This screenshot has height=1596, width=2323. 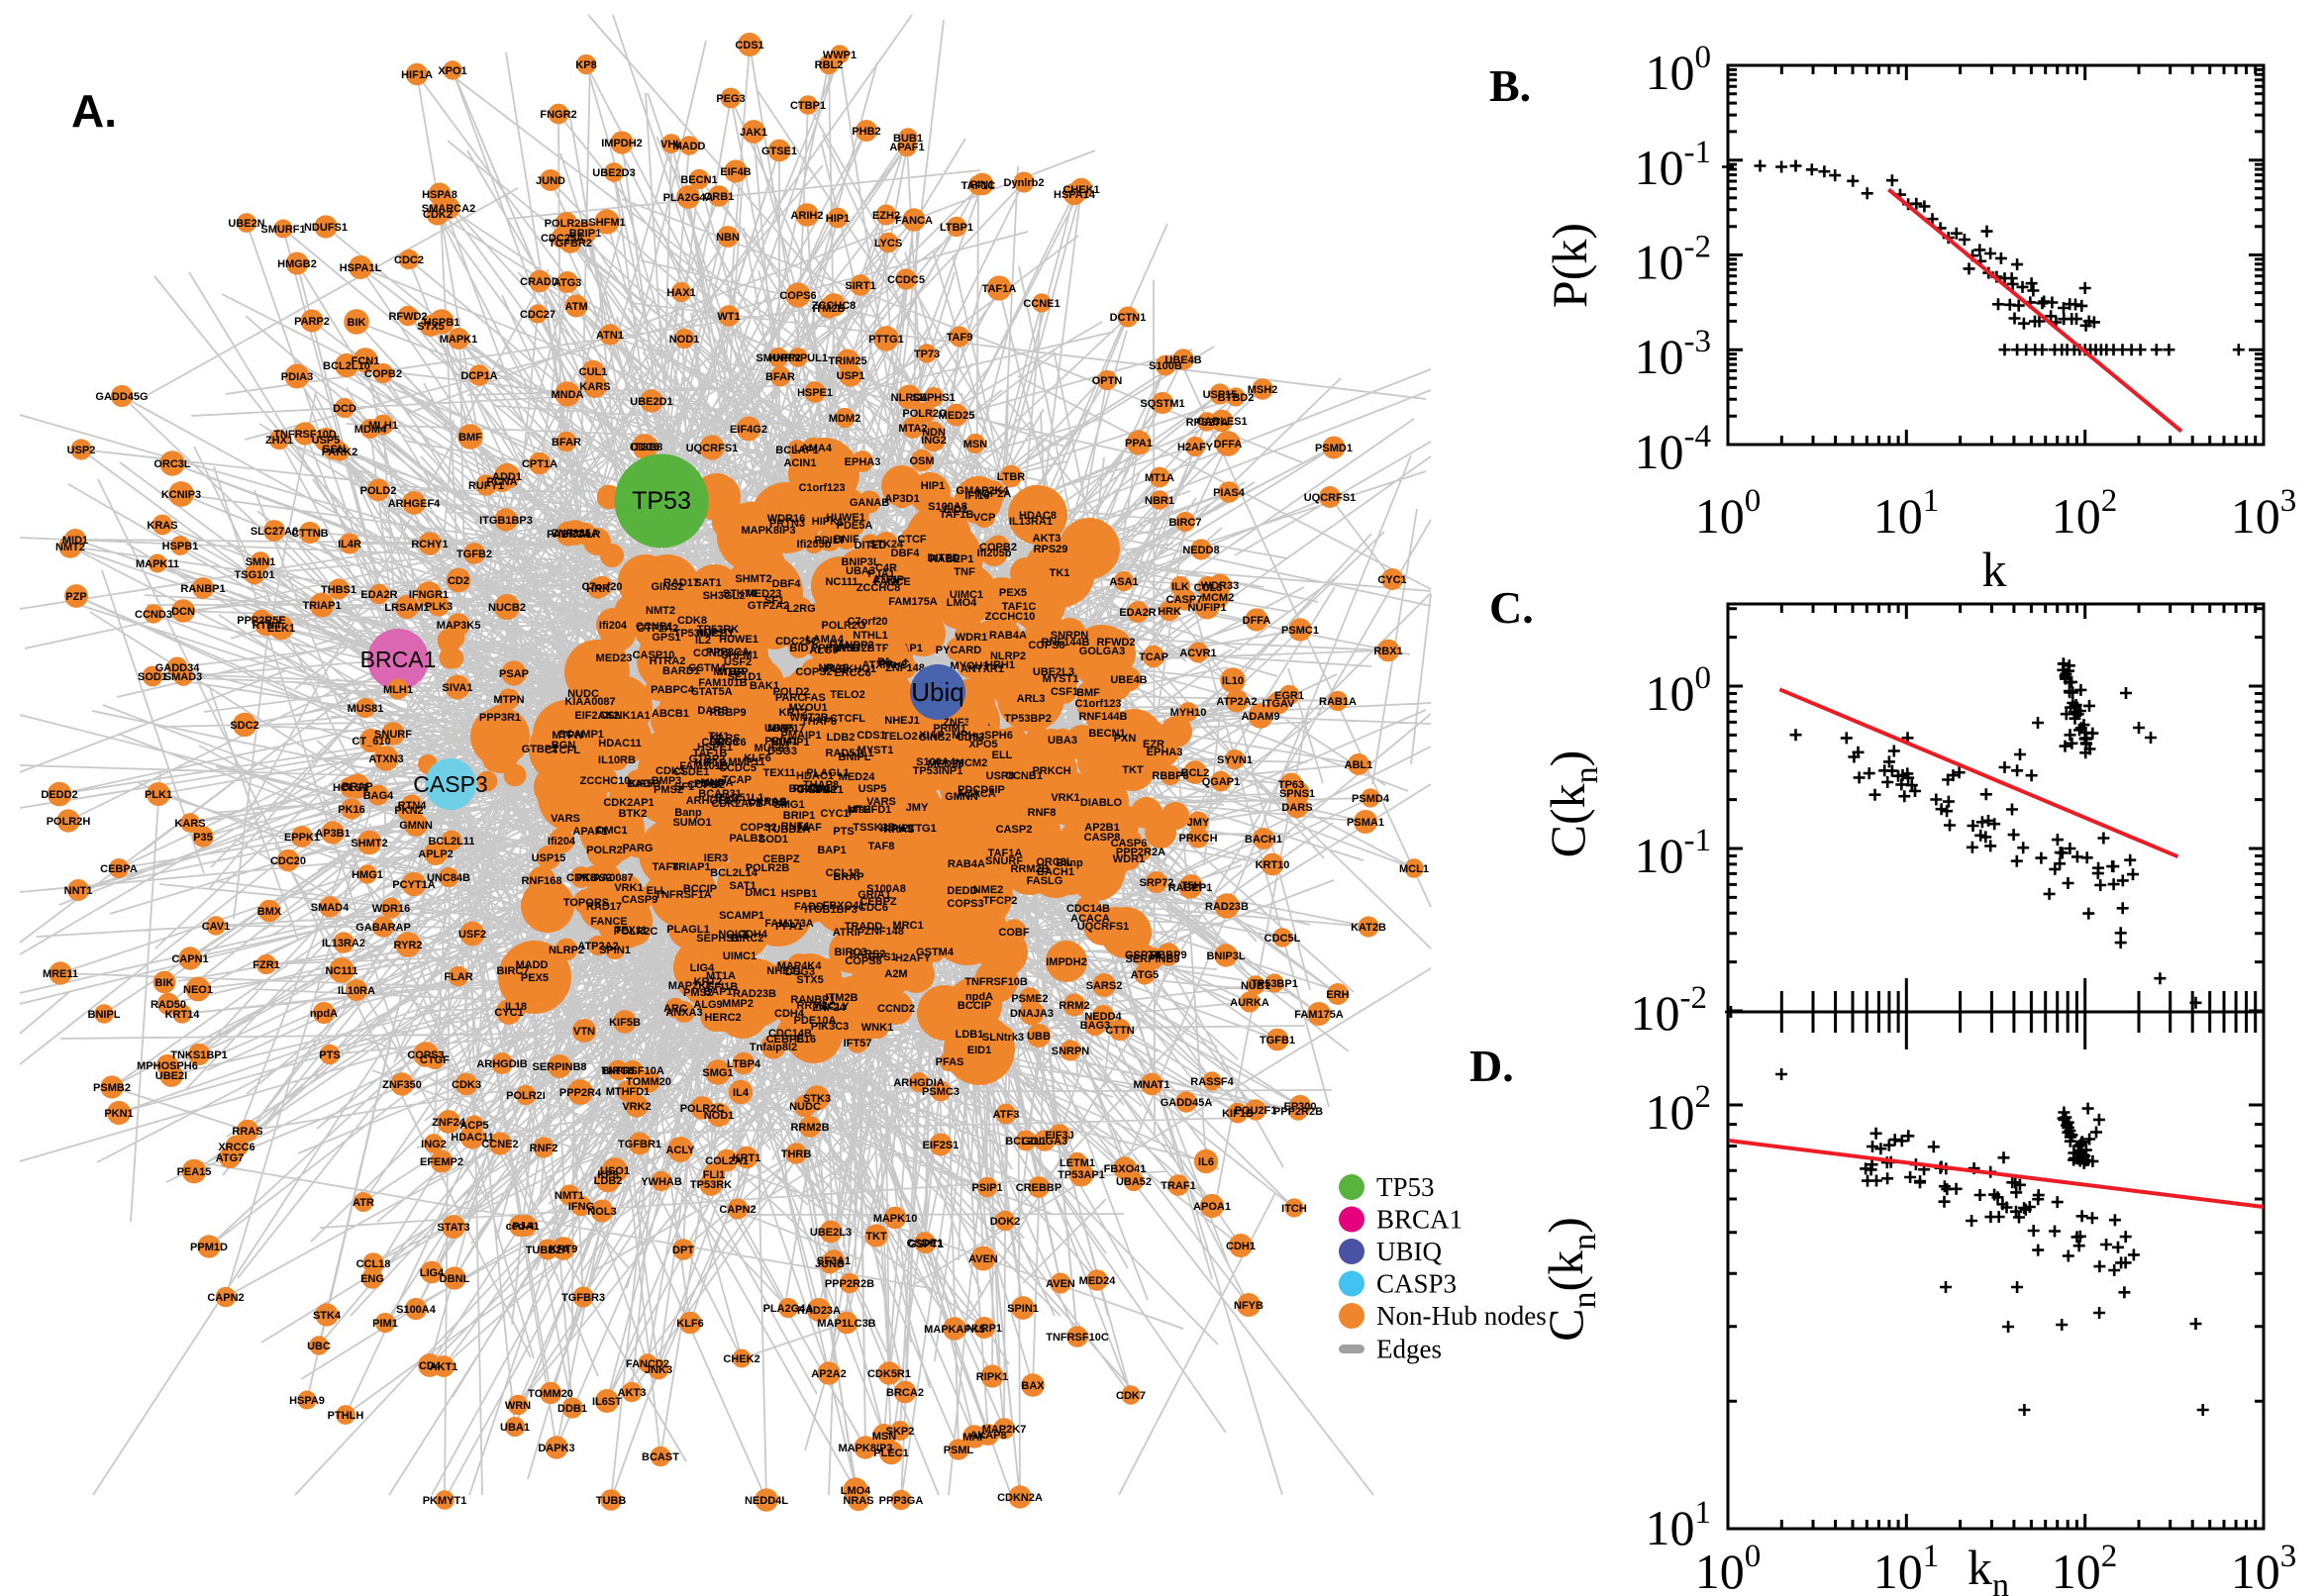 I want to click on svg-text: COPS8, so click(x=863, y=961).